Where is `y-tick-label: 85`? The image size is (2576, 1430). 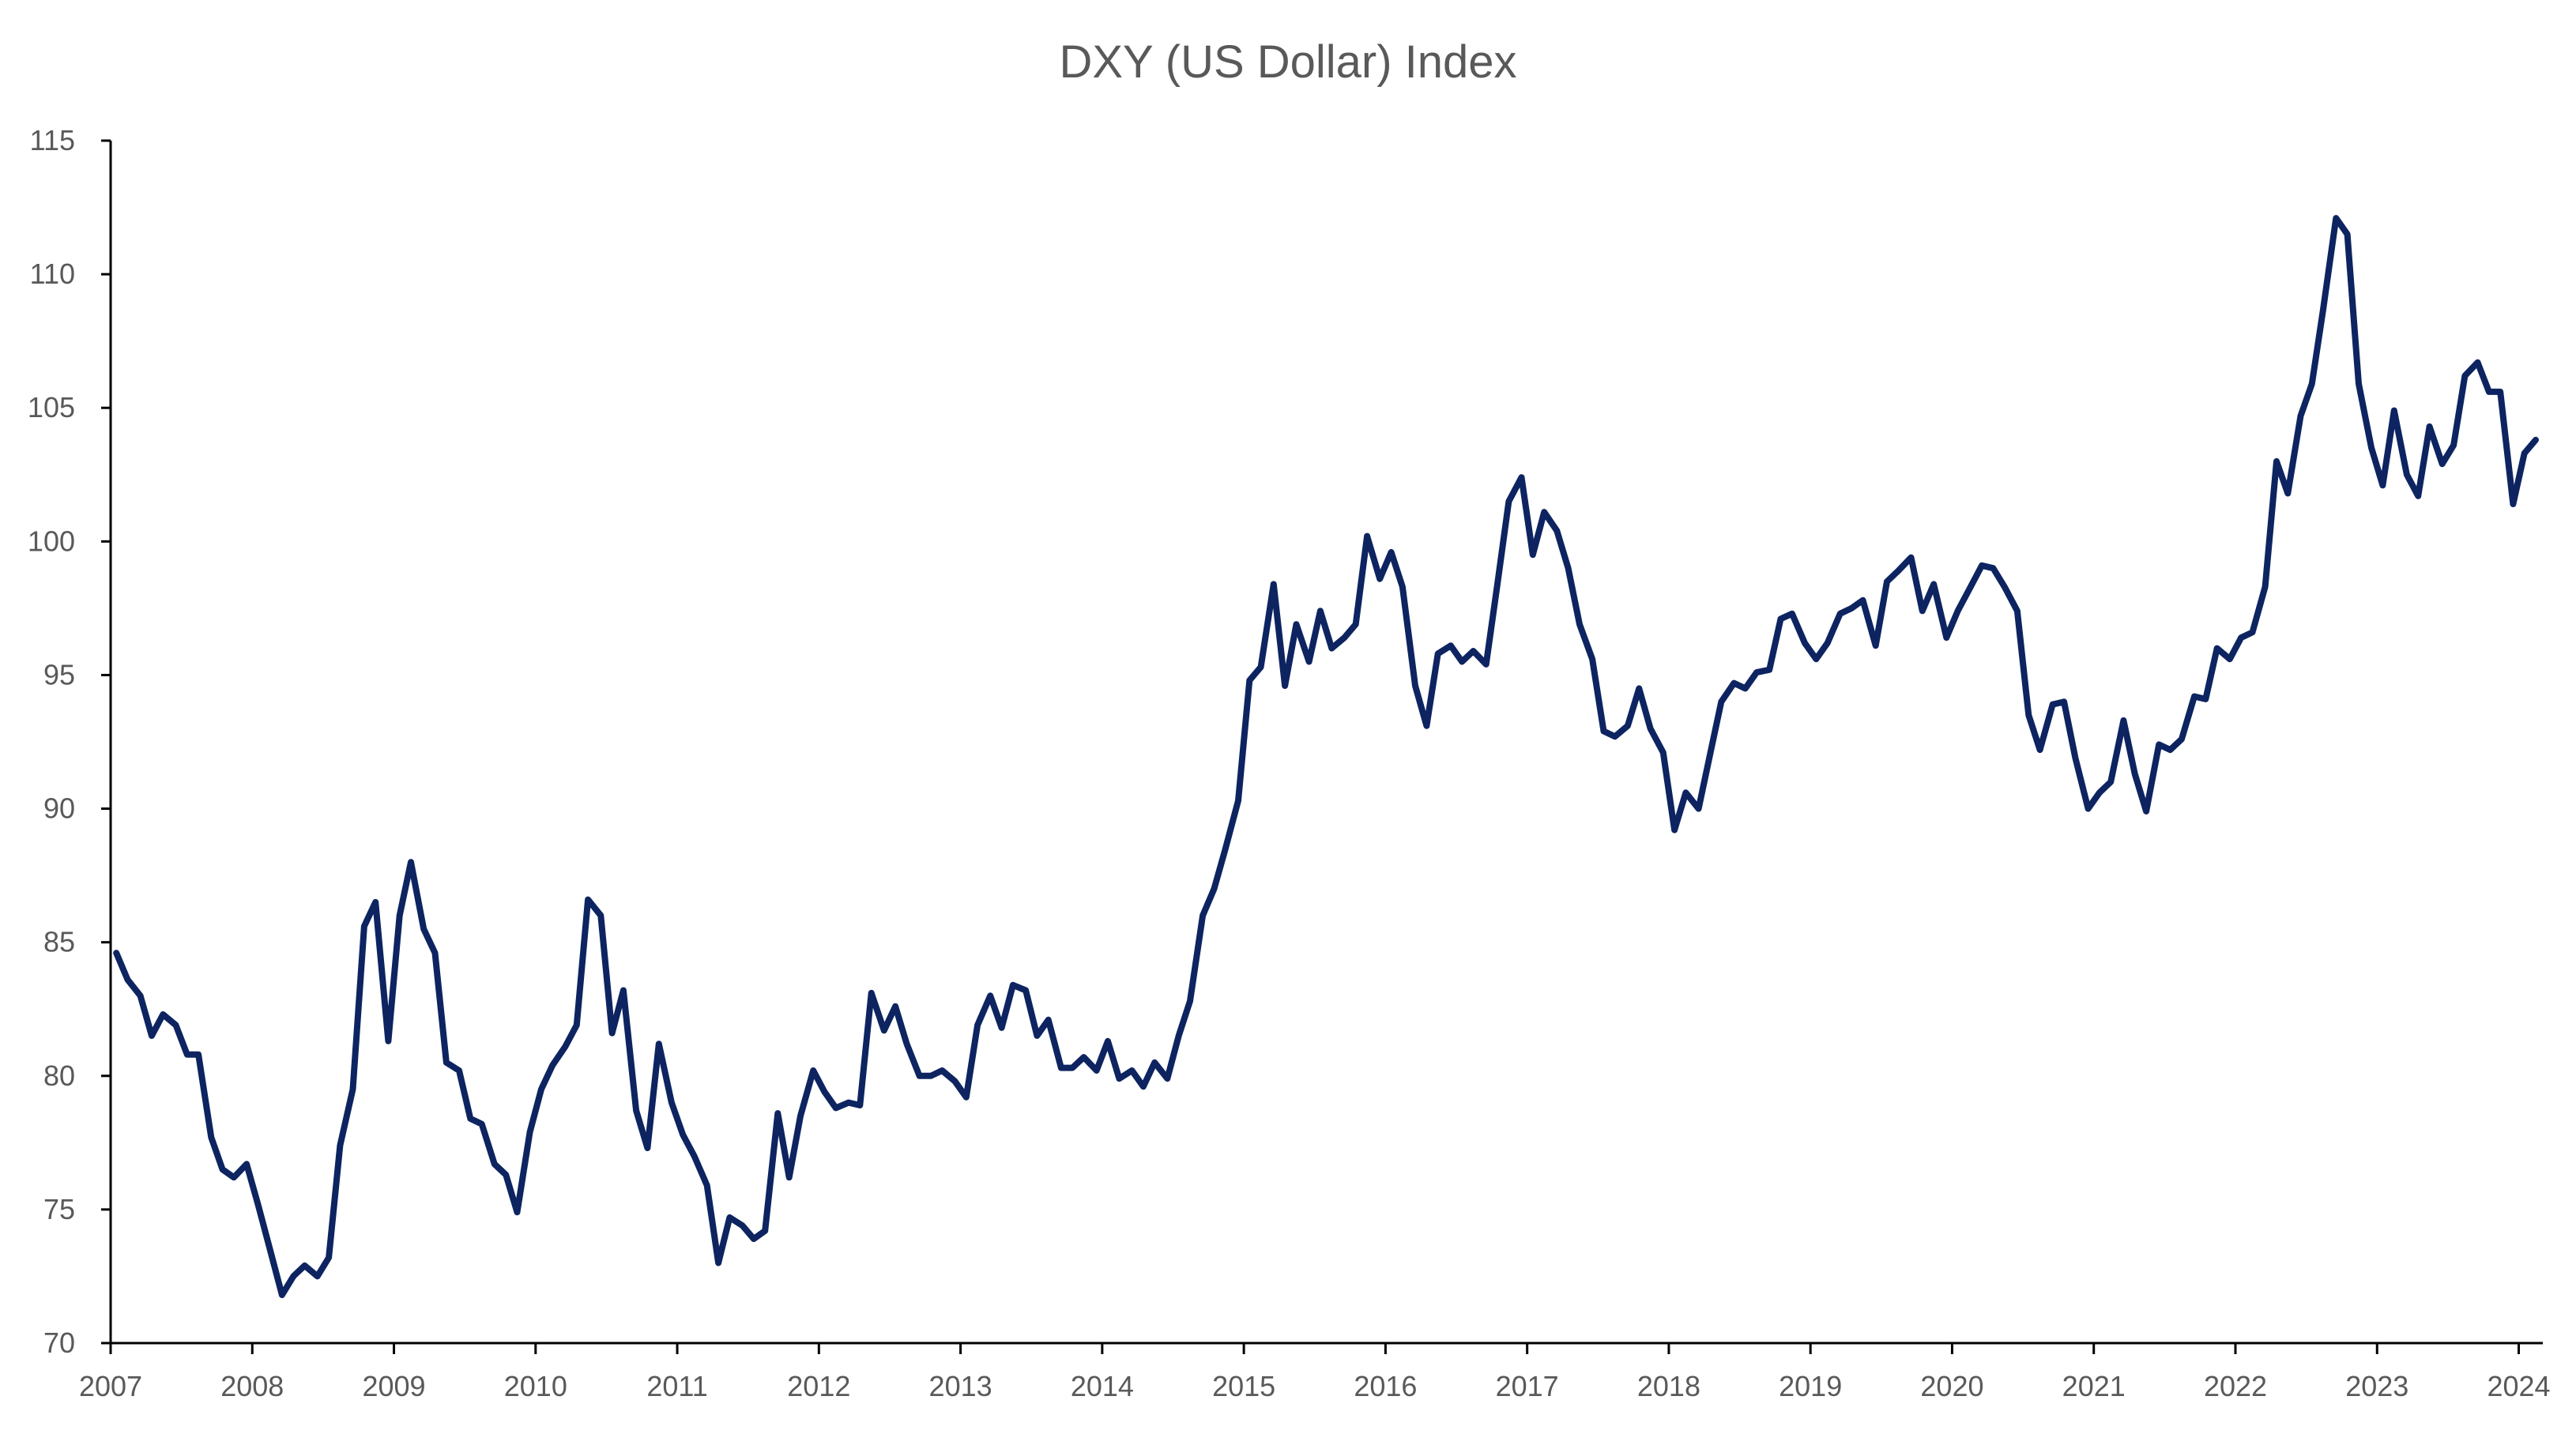
y-tick-label: 85 is located at coordinates (59, 942).